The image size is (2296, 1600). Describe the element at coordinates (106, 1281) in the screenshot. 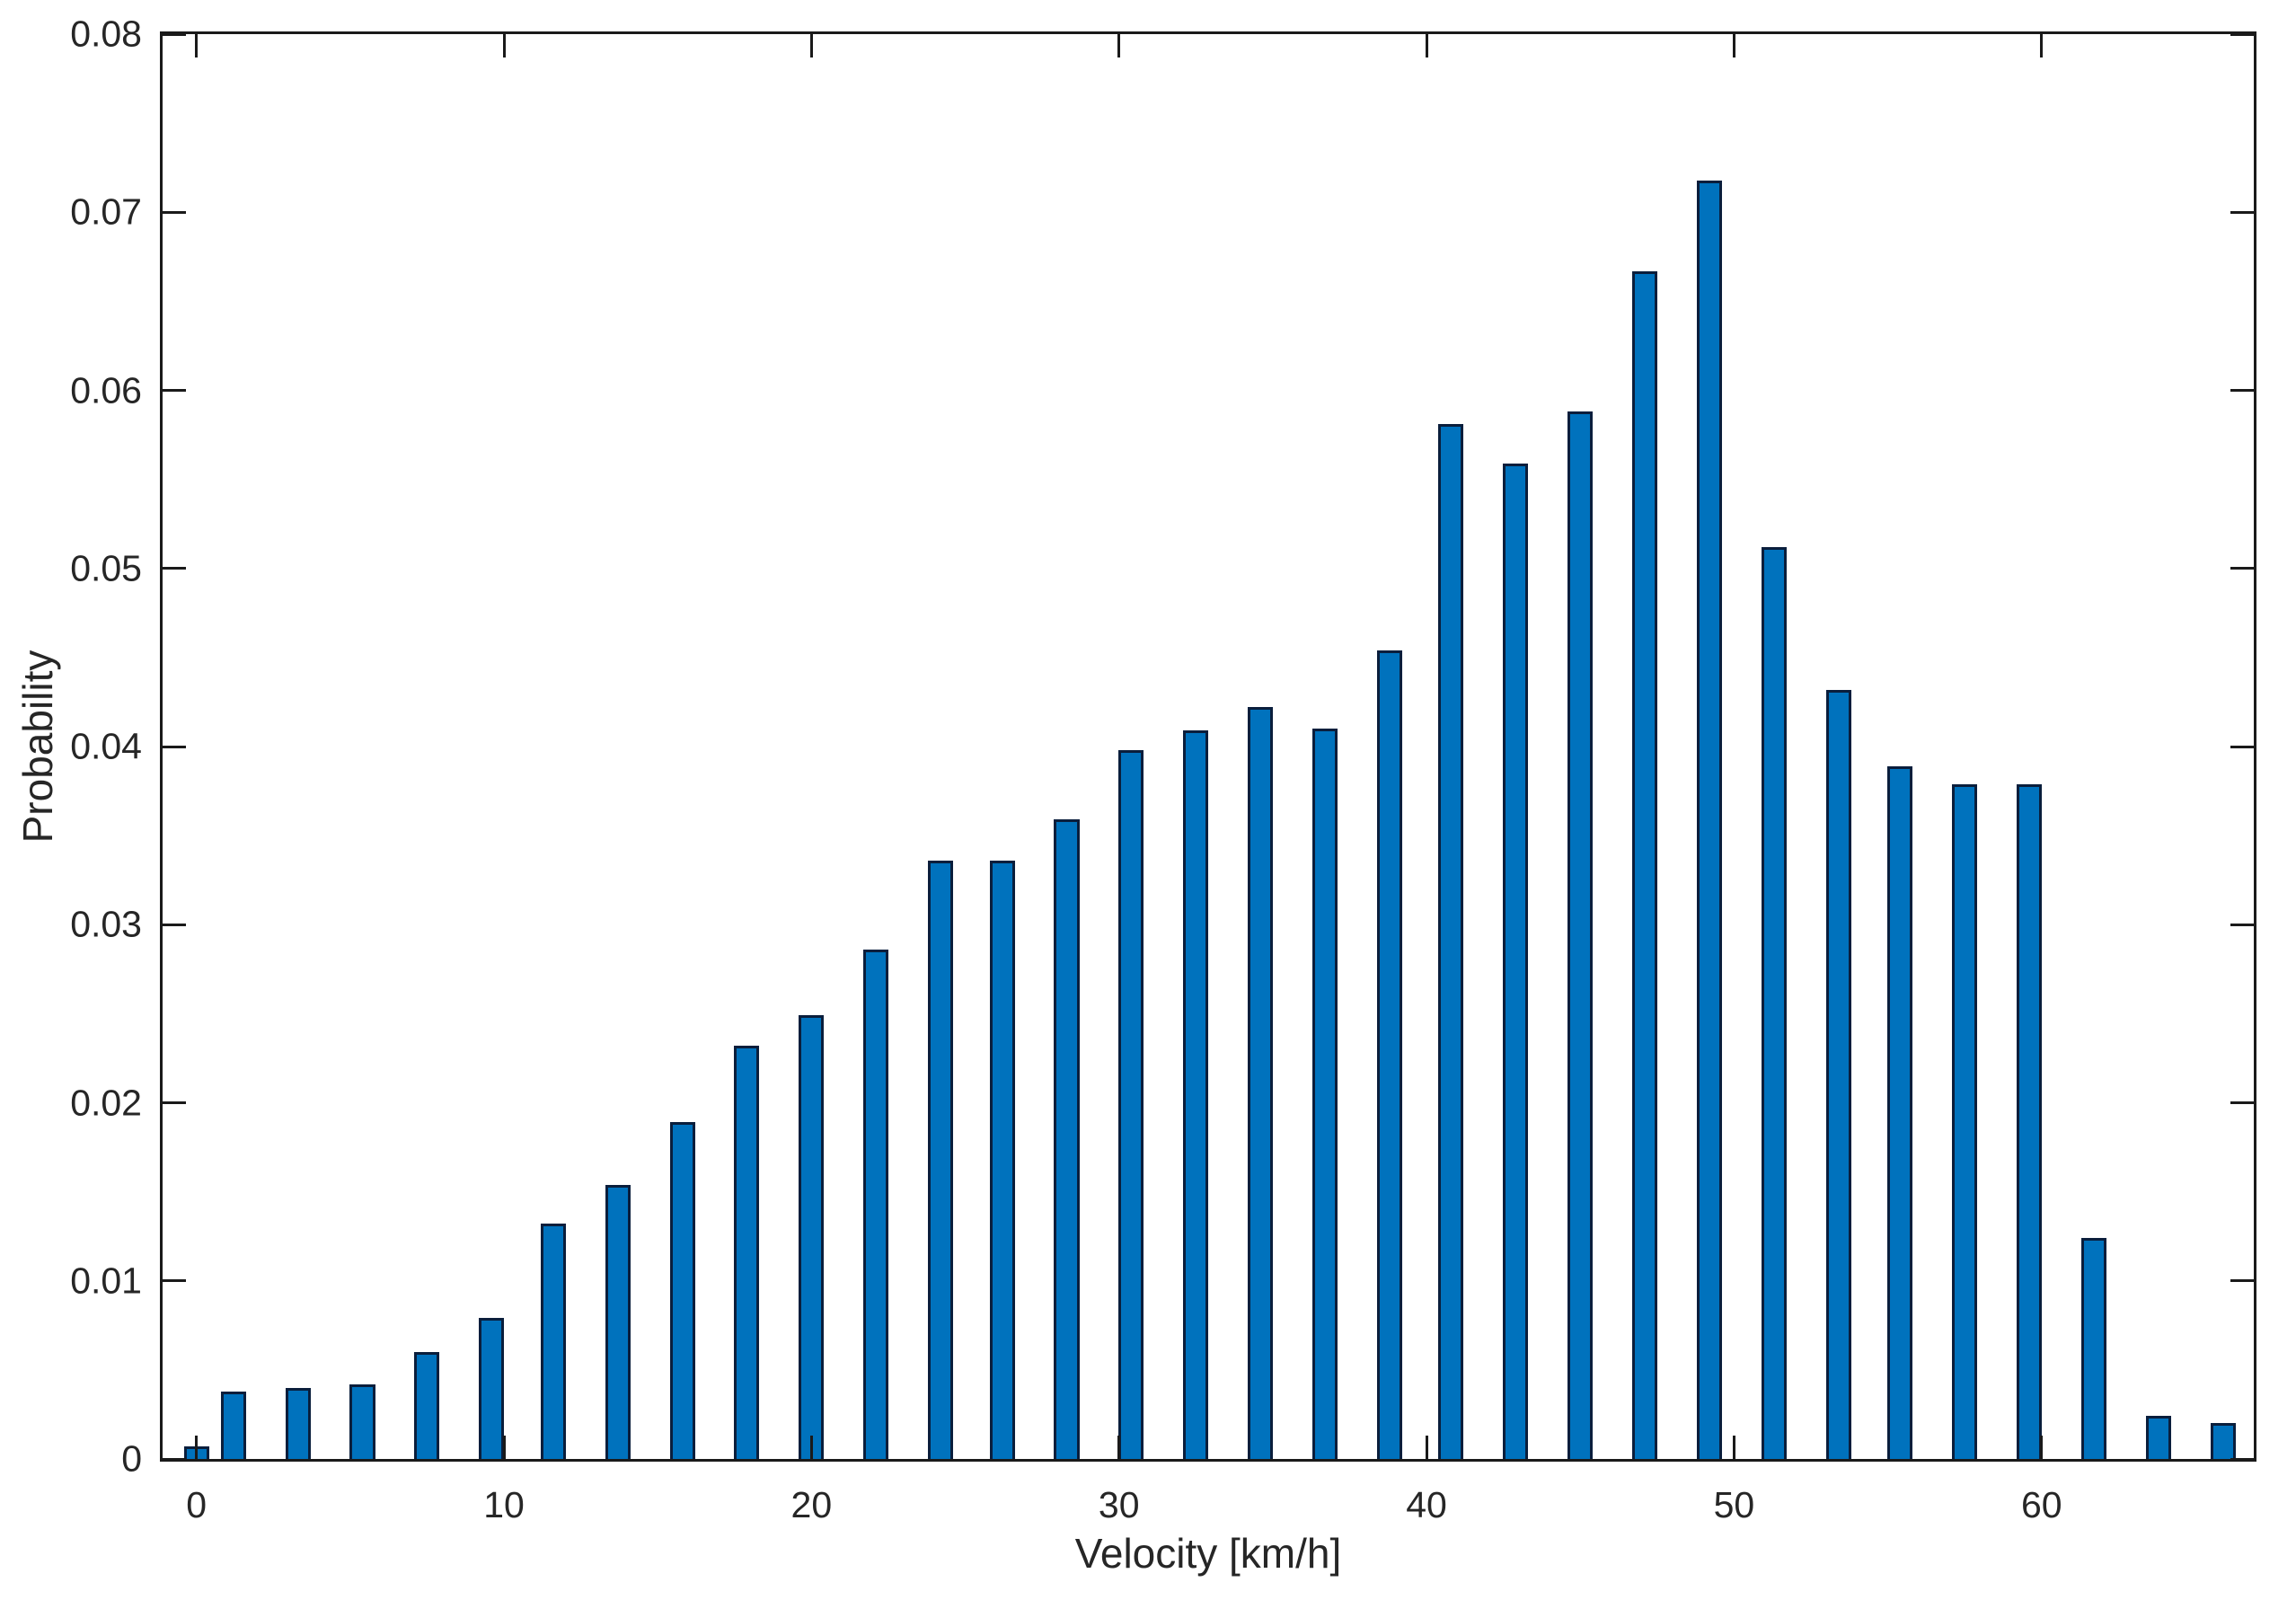

I see `y-tick-label: 0.01` at that location.